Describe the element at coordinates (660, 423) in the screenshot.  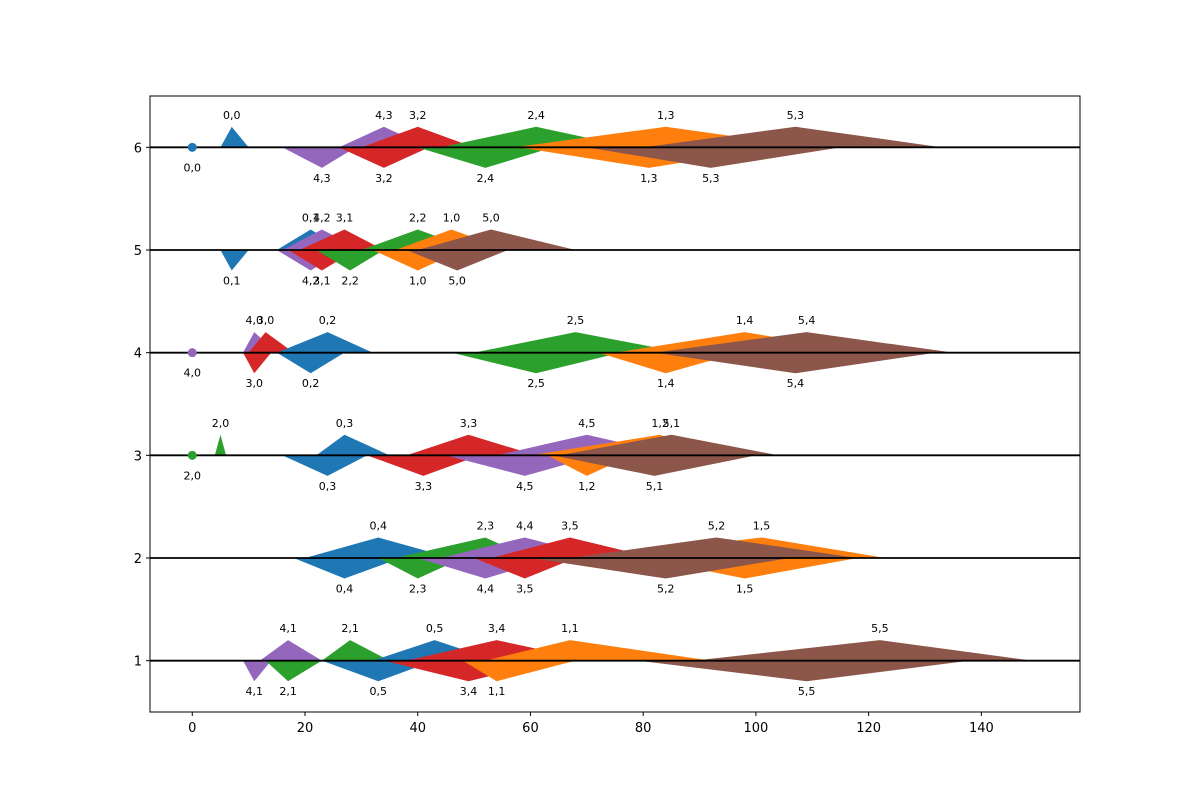
I see `point-label: 1,2` at that location.